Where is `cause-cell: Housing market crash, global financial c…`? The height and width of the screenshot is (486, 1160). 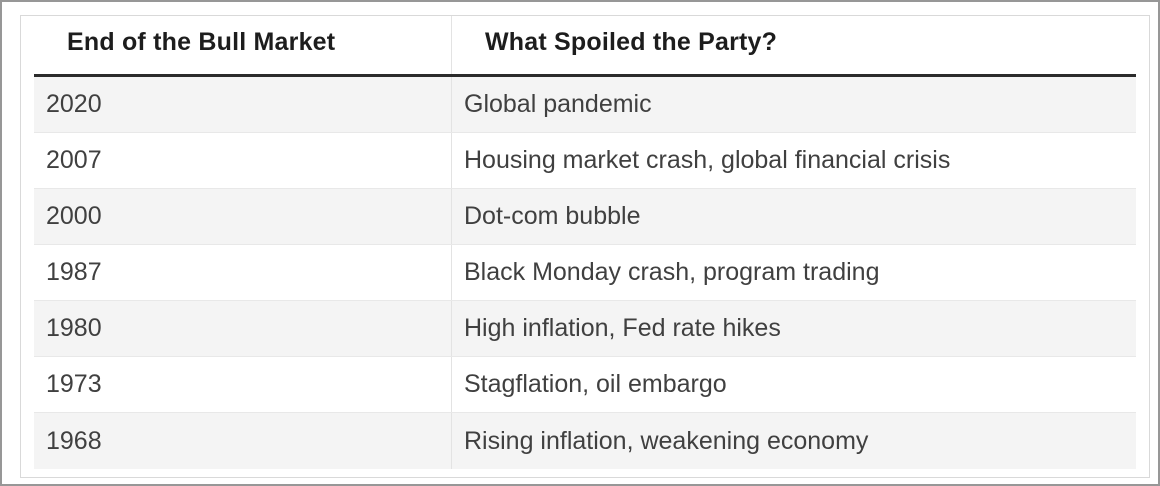 cause-cell: Housing market crash, global financial c… is located at coordinates (707, 160).